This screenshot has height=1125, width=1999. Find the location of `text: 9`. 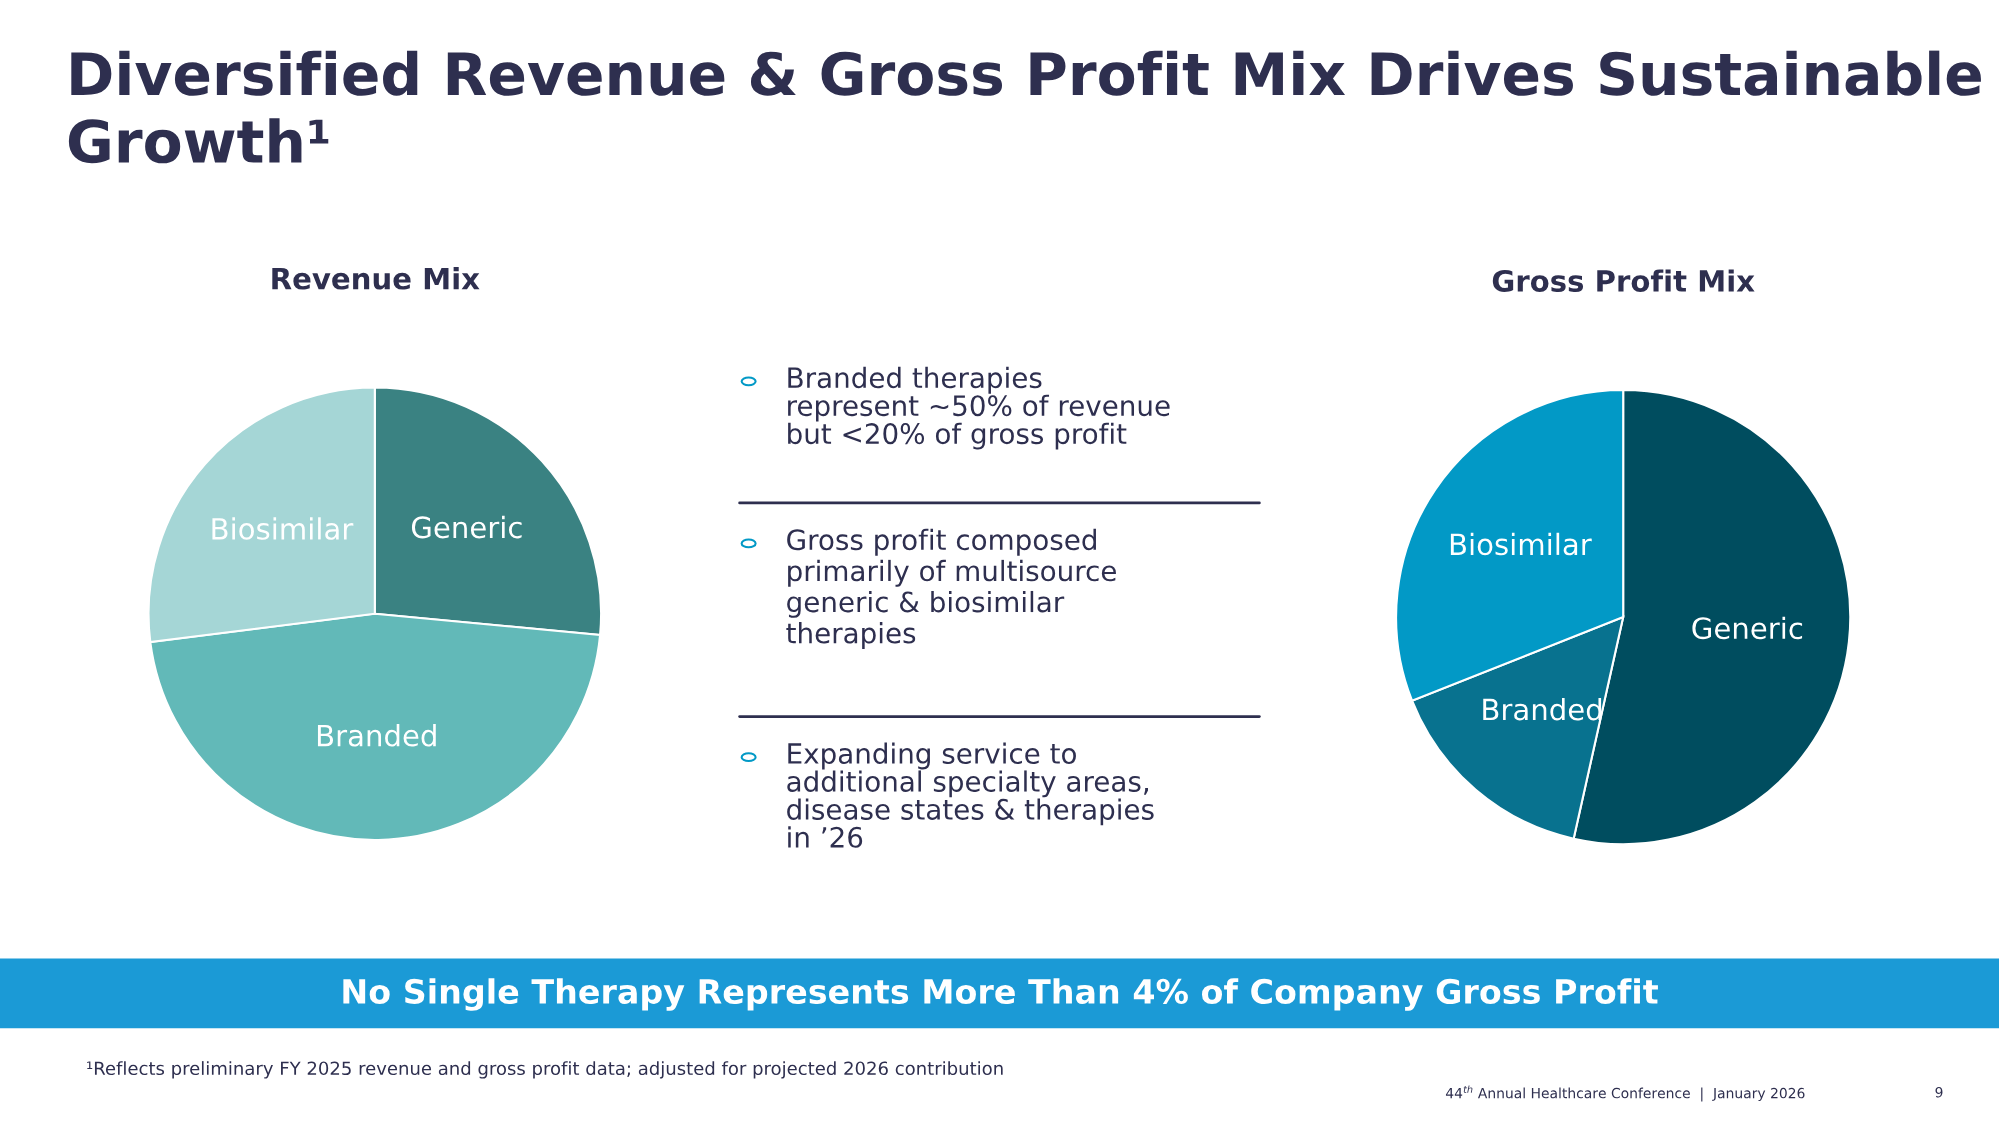

text: 9 is located at coordinates (1939, 1092).